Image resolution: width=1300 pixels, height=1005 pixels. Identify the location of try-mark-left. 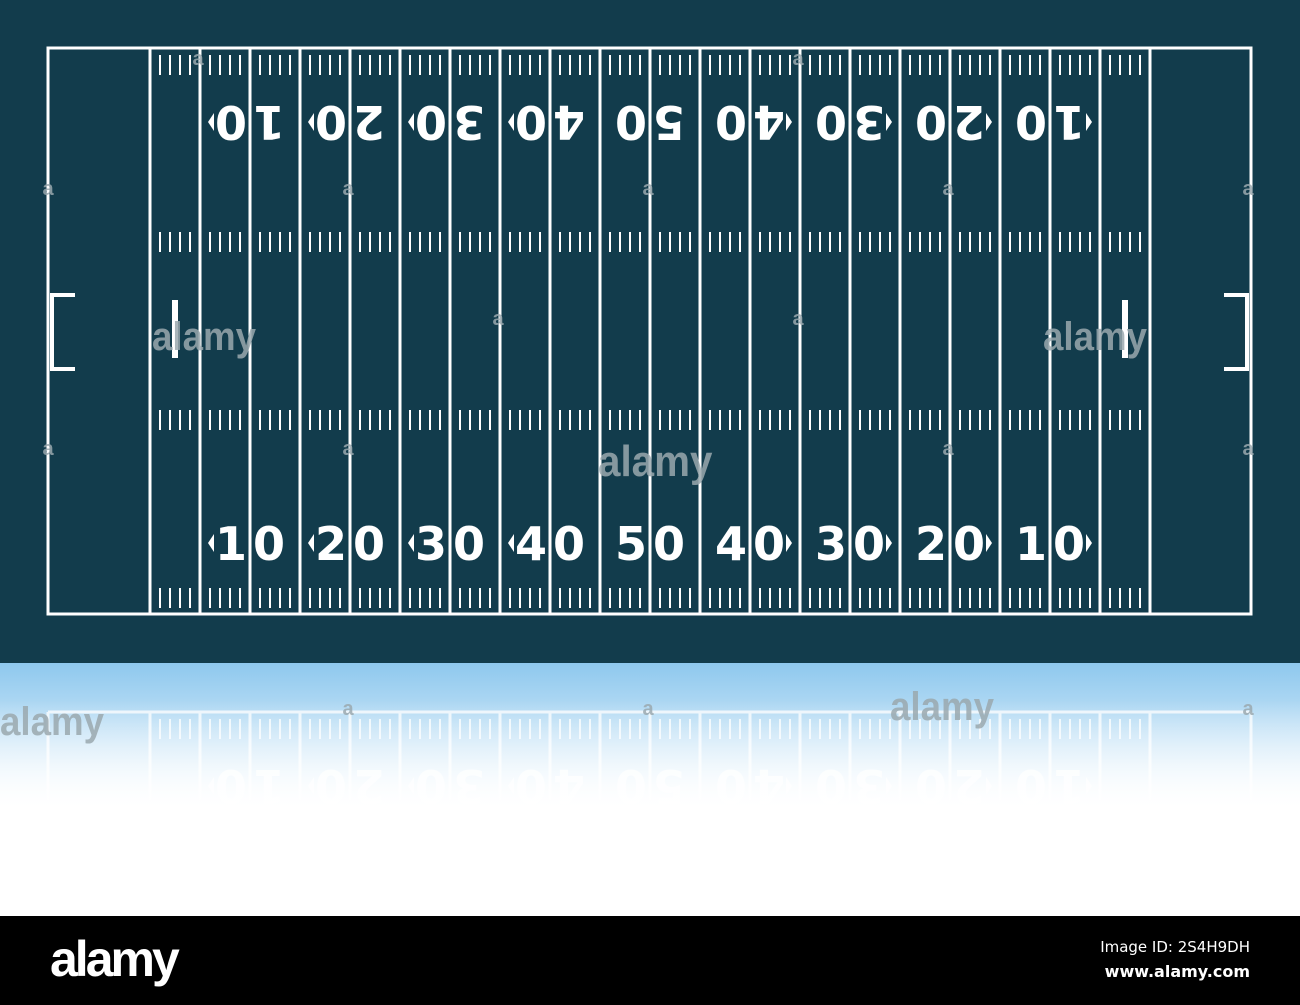
(175, 329).